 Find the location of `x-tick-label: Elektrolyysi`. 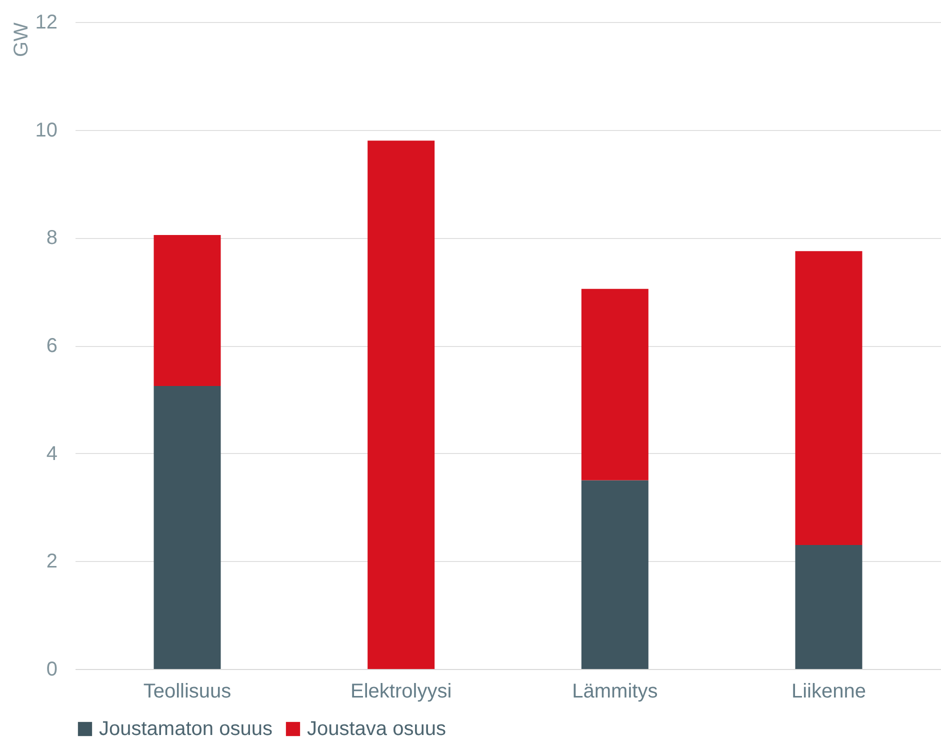

x-tick-label: Elektrolyysi is located at coordinates (401, 691).